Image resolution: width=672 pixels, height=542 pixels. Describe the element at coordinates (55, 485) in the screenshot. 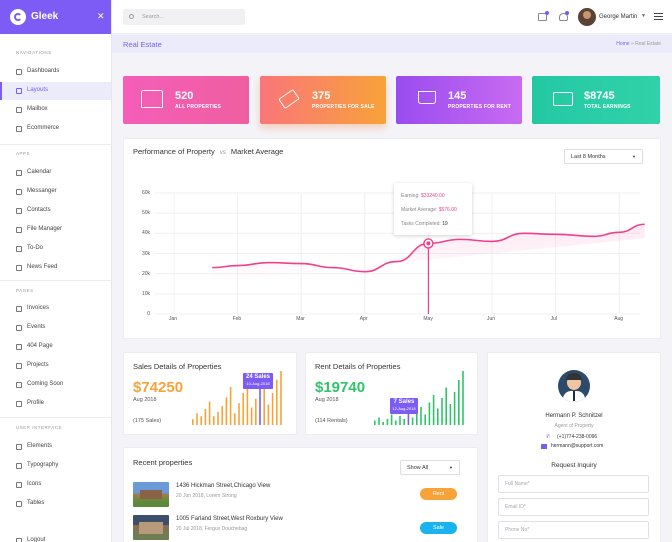

I see `sidebar-item-icons: Icons` at that location.